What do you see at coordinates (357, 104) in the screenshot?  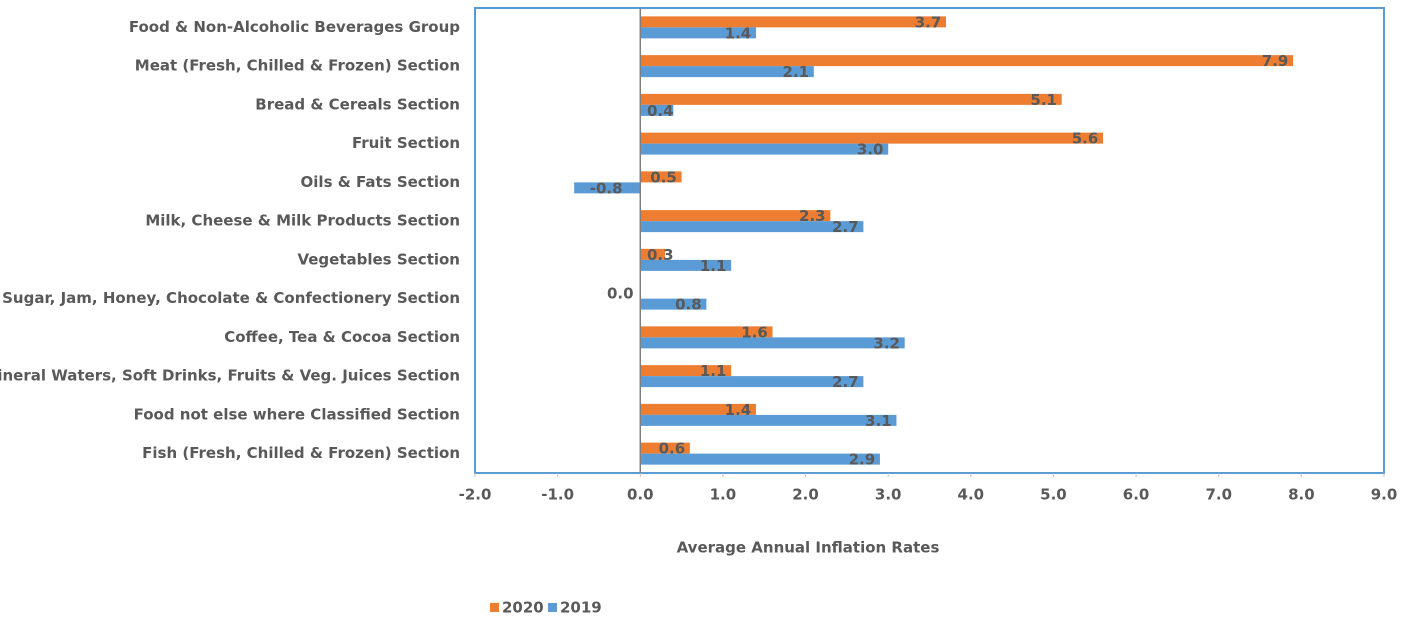 I see `category-label: Bread & Cereals Section` at bounding box center [357, 104].